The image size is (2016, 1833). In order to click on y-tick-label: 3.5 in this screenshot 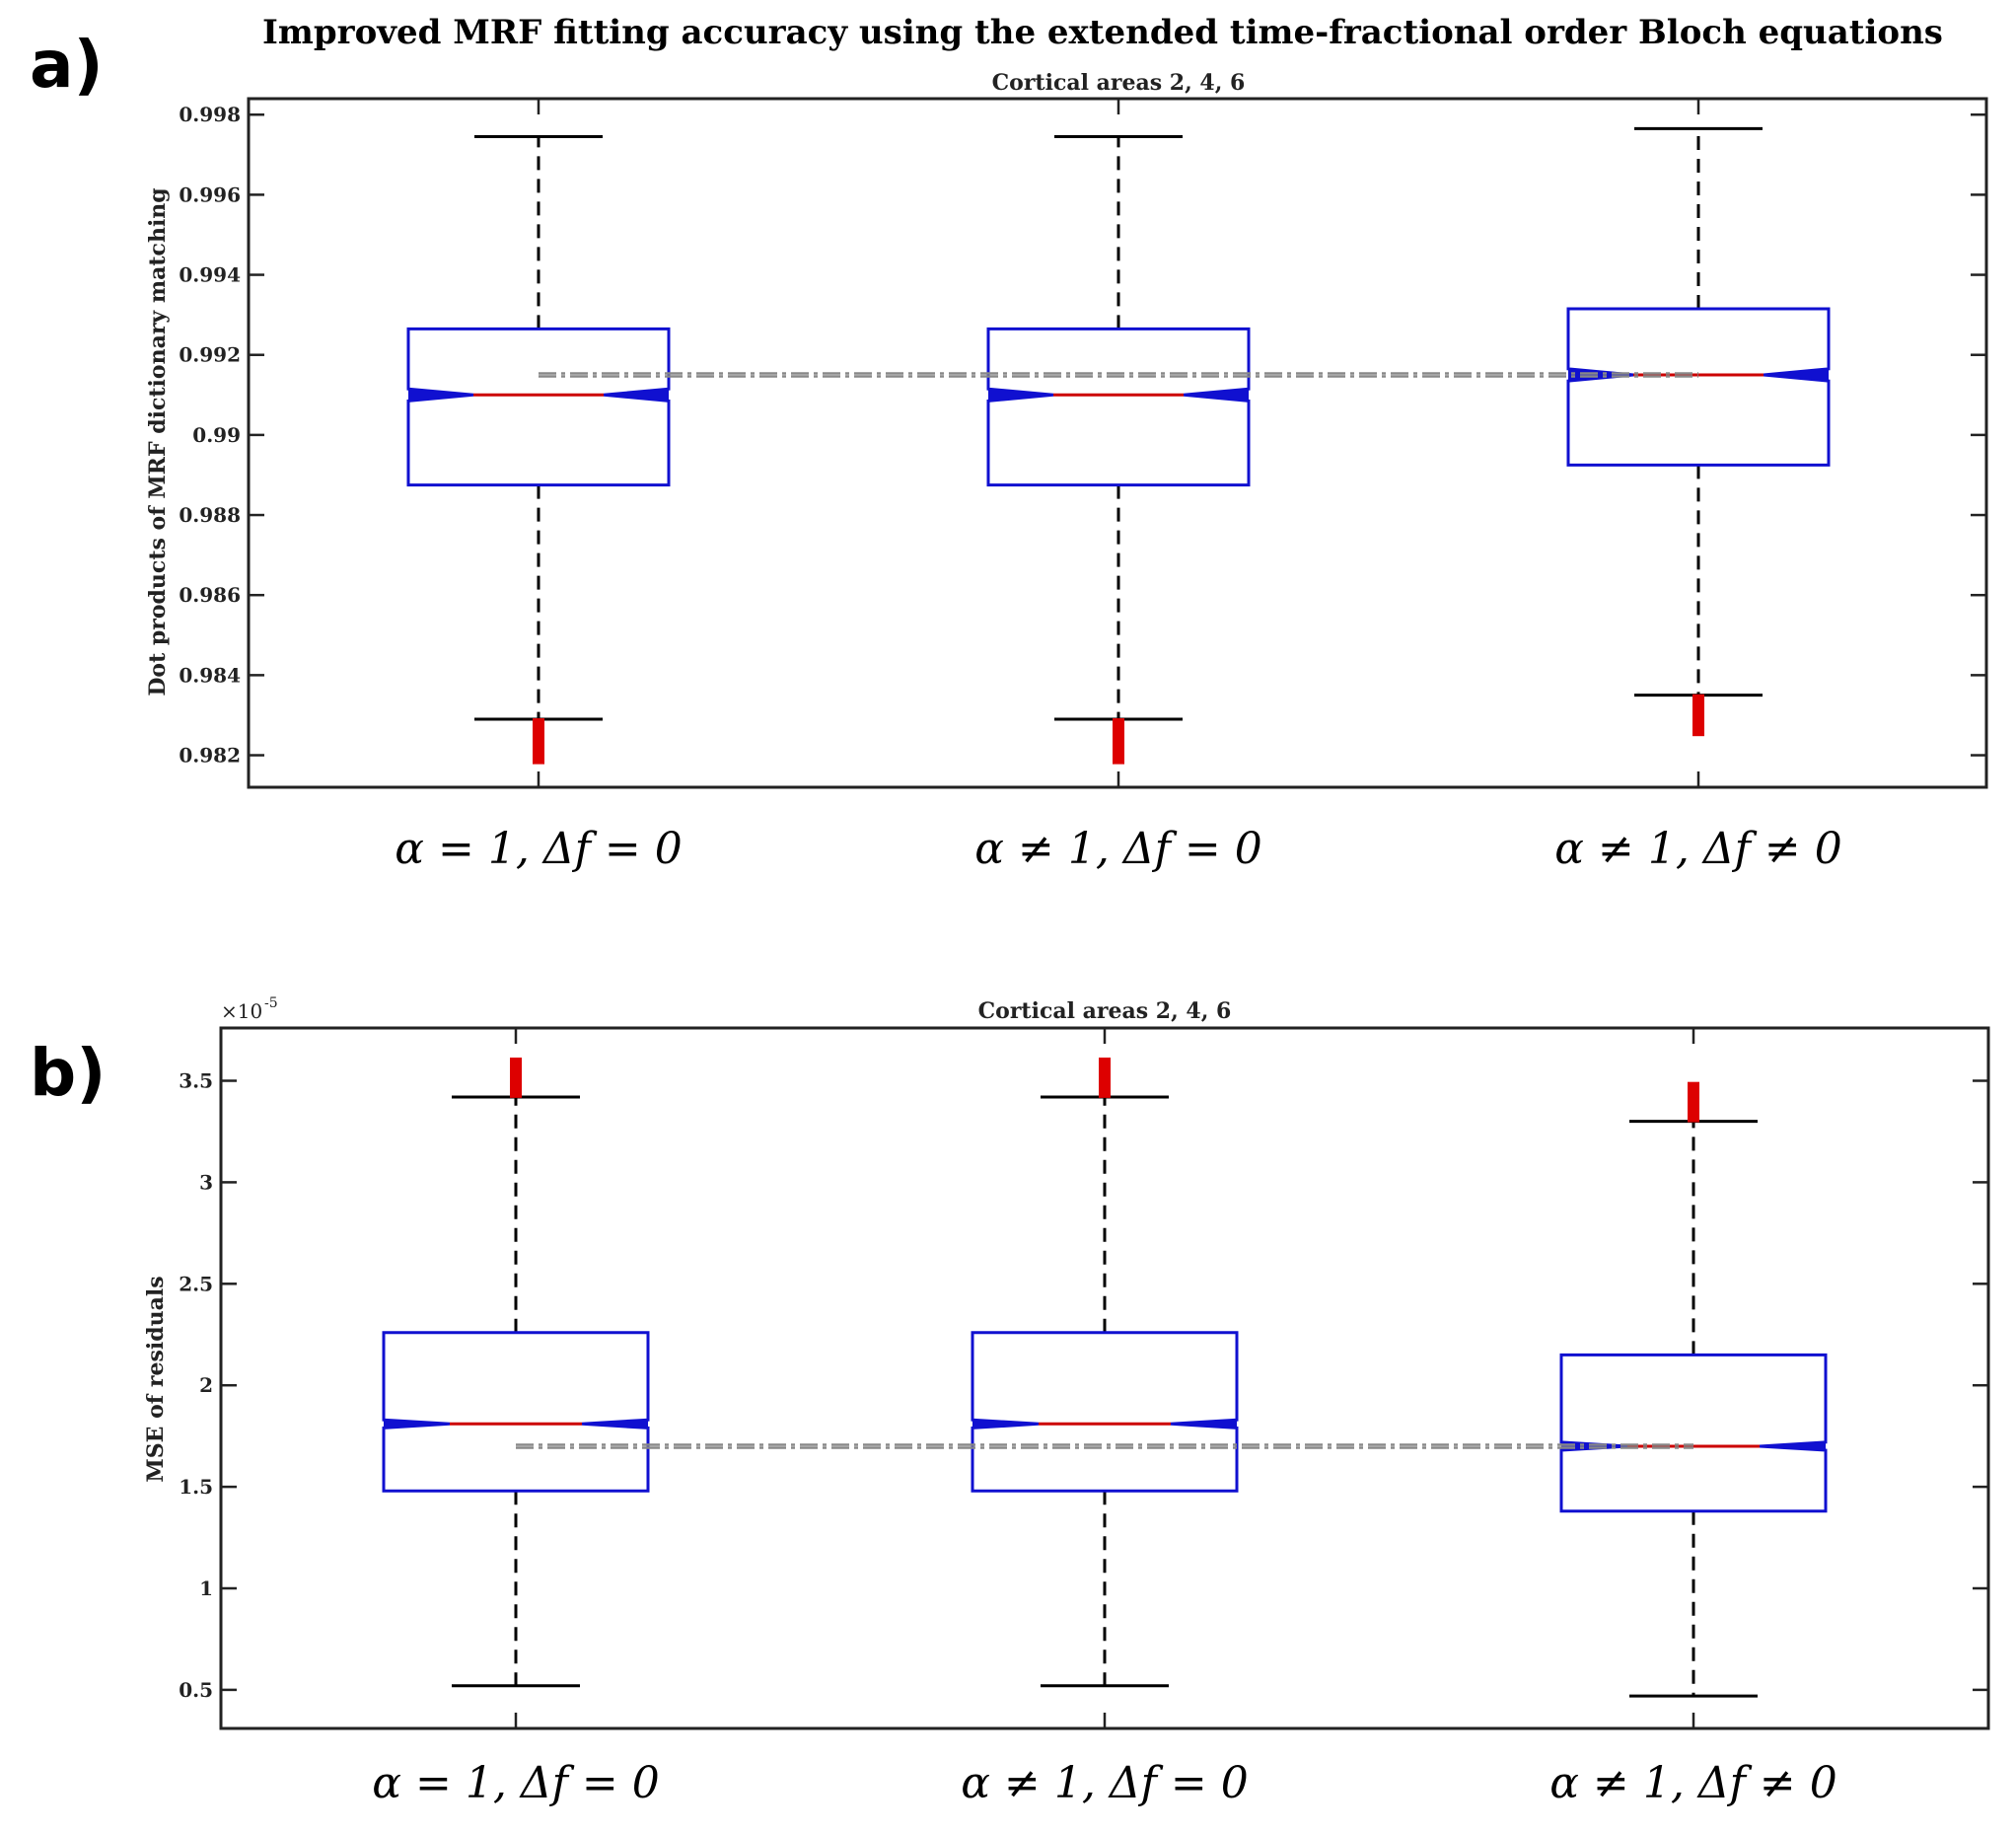, I will do `click(196, 1081)`.